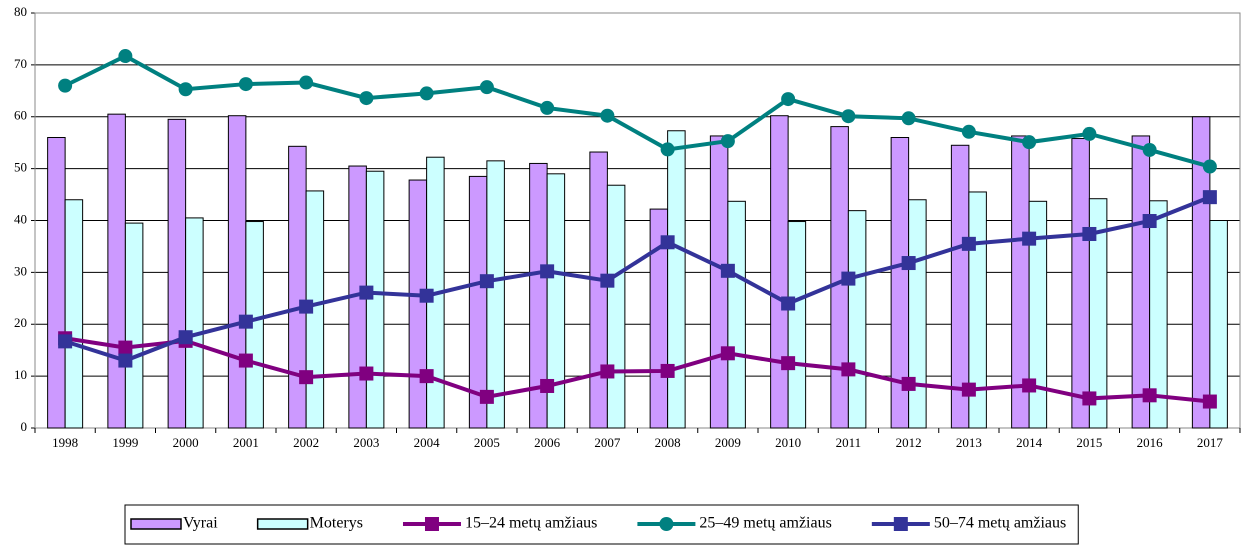 The image size is (1246, 545). What do you see at coordinates (765, 523) in the screenshot?
I see `legend-label: 25–49 metų amžiaus` at bounding box center [765, 523].